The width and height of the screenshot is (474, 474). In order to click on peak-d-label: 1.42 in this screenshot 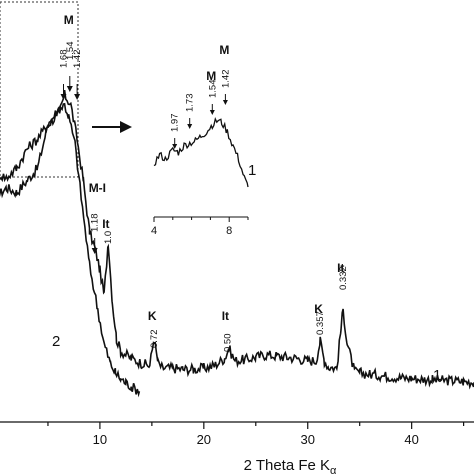, I will do `click(77, 59)`.